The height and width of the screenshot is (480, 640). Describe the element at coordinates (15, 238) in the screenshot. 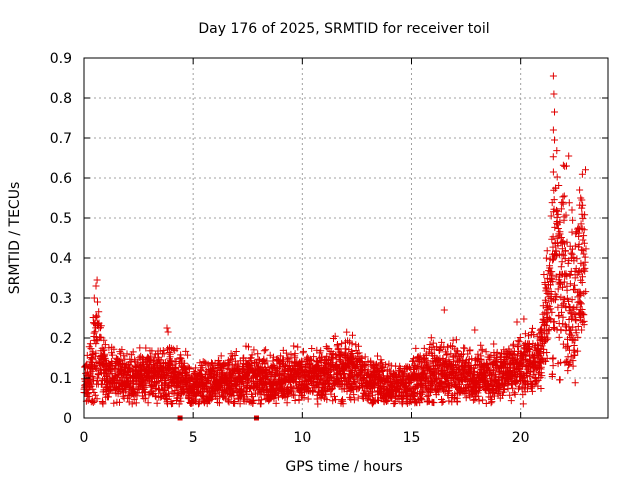

I see `y-axis-label: SRMTID / TECUs` at that location.